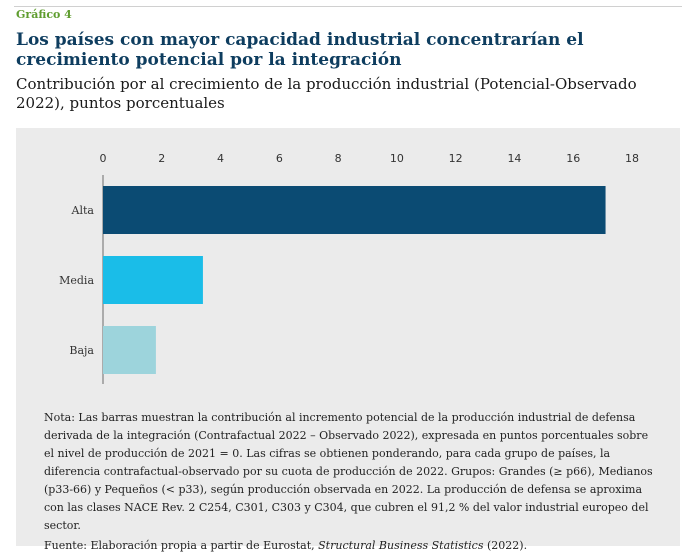 This screenshot has width=696, height=557. Describe the element at coordinates (103, 158) in the screenshot. I see `x-tick-label: 0` at that location.